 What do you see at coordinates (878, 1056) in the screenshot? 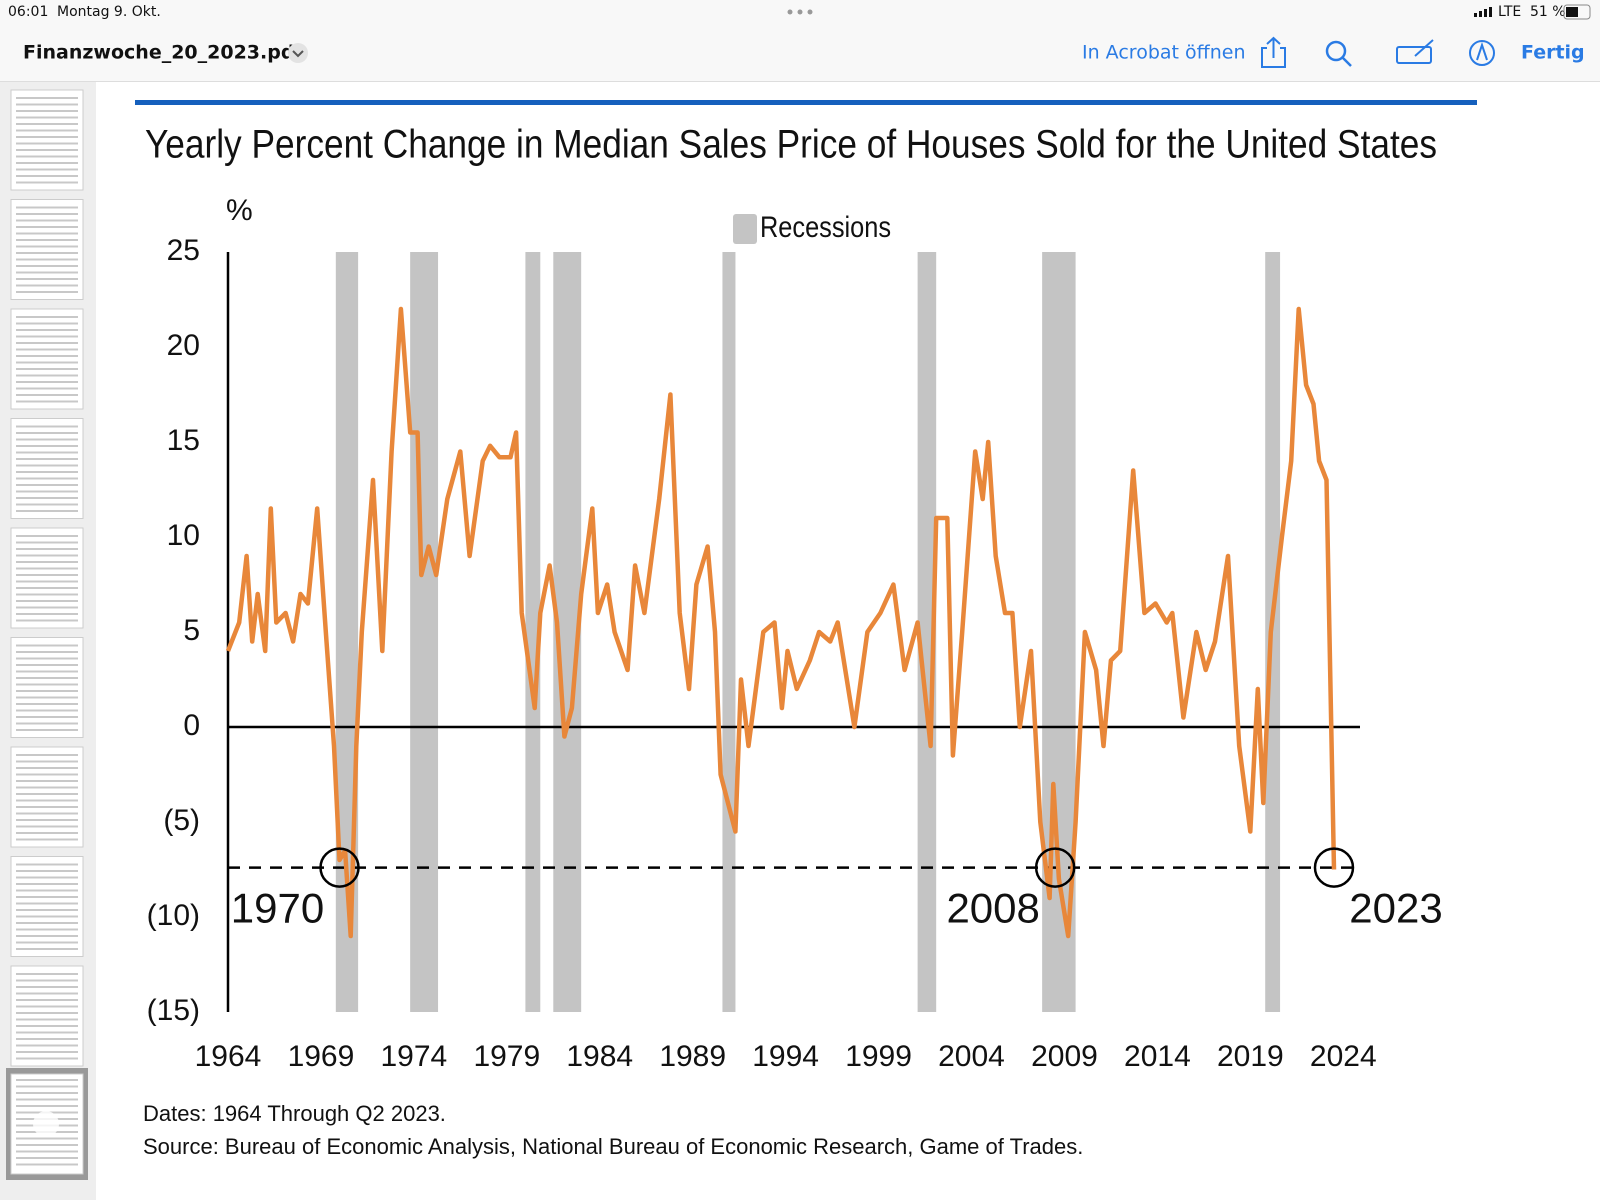
I see `x-tick-label: 1999` at bounding box center [878, 1056].